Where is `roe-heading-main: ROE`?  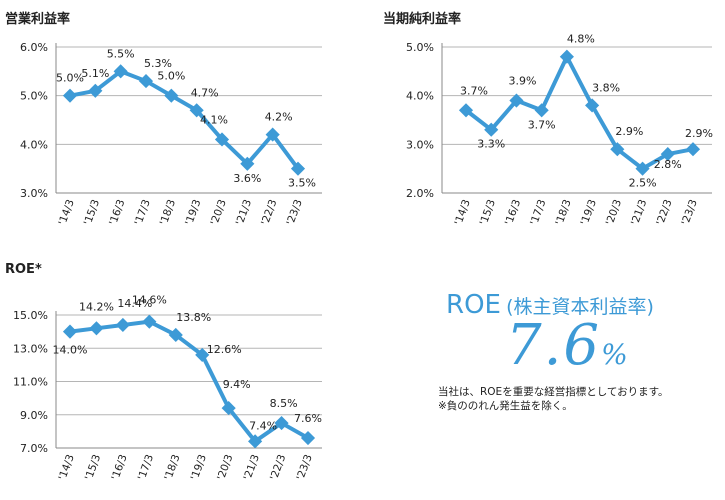 roe-heading-main: ROE is located at coordinates (473, 305).